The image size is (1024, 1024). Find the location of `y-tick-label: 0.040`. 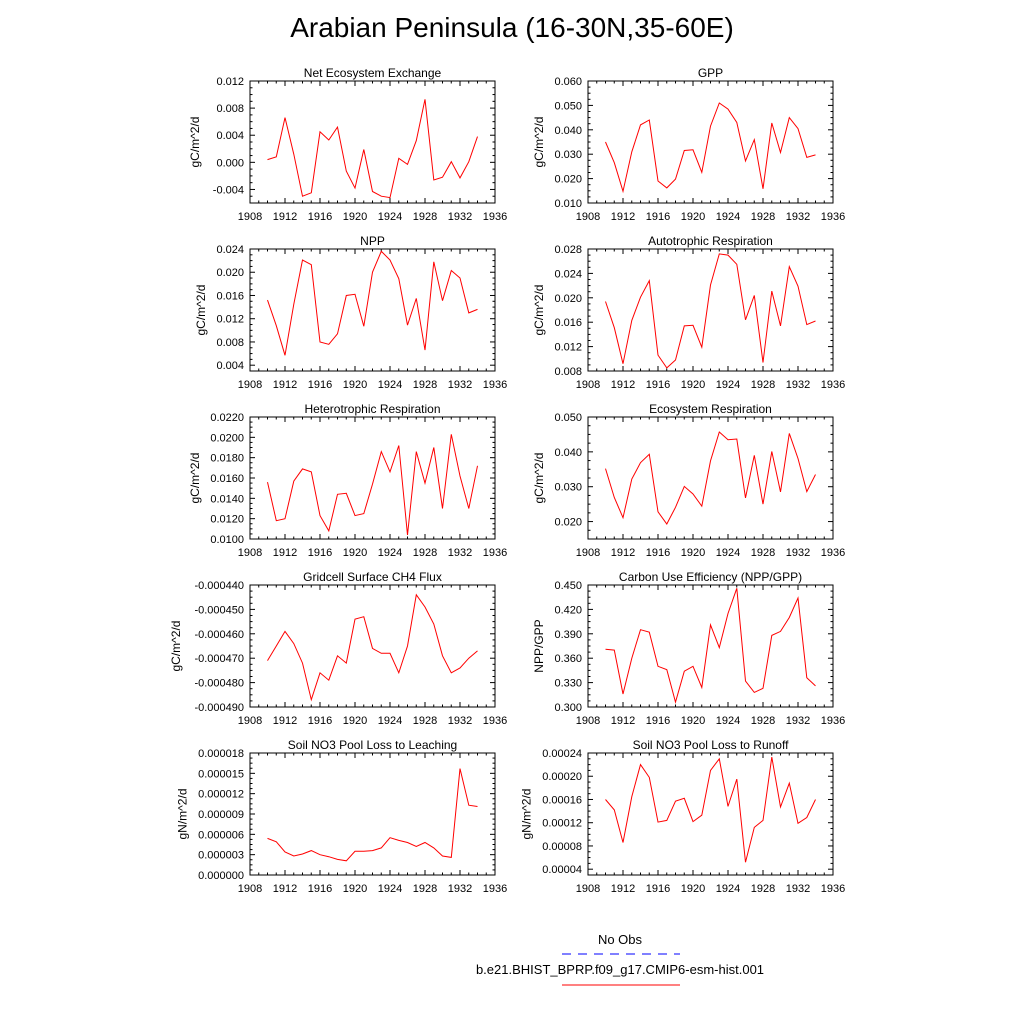

y-tick-label: 0.040 is located at coordinates (568, 131).